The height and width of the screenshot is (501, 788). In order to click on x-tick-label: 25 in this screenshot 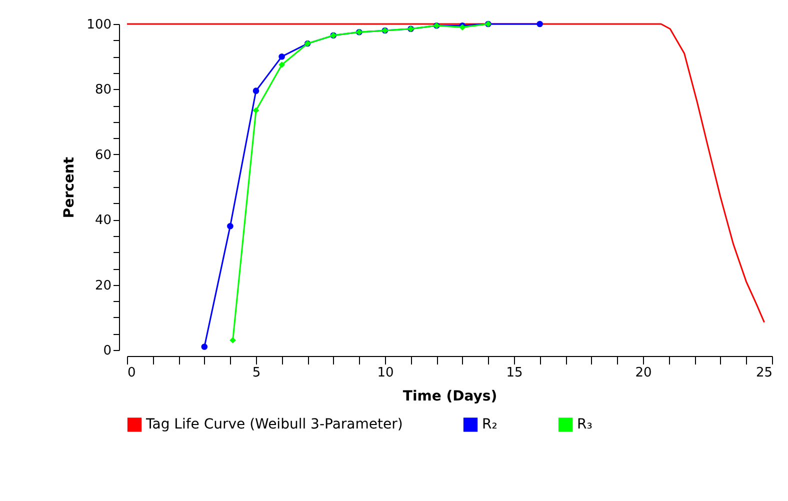, I will do `click(764, 373)`.